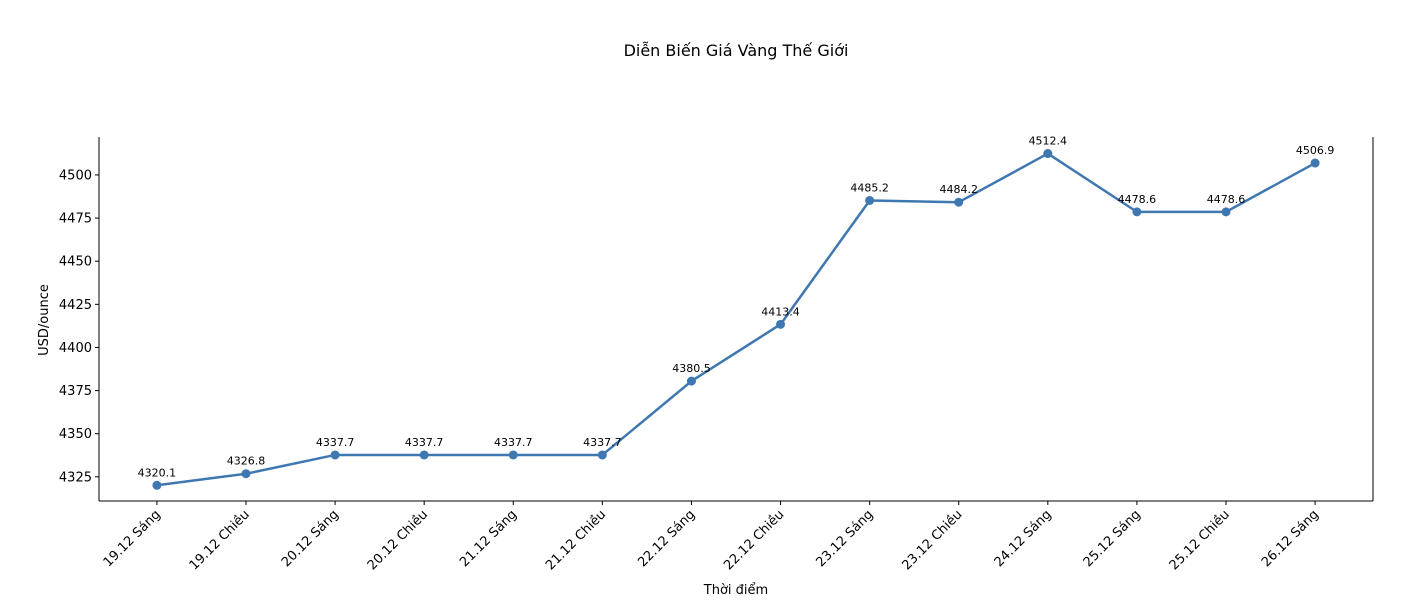  Describe the element at coordinates (75, 391) in the screenshot. I see `y-tick-label: 4375` at that location.